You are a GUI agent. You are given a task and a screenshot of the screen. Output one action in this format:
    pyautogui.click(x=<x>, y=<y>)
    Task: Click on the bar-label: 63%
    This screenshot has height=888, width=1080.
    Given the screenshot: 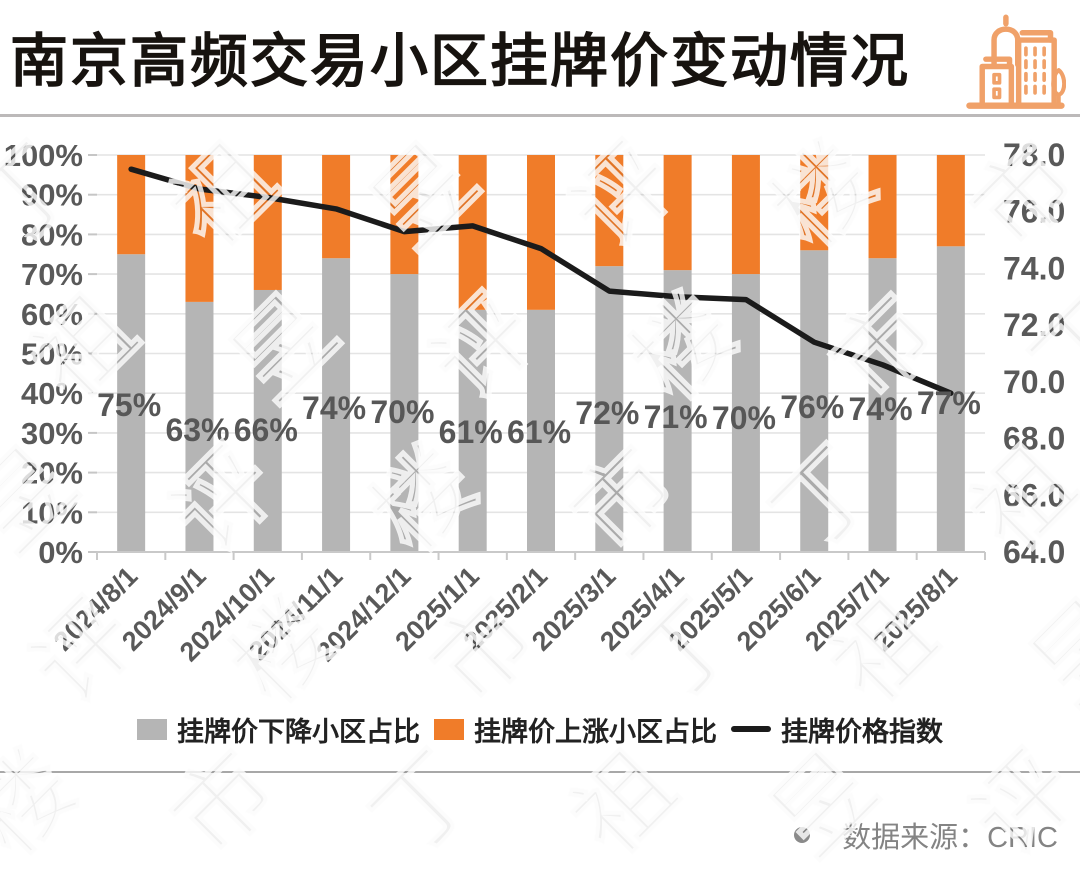 What is the action you would take?
    pyautogui.click(x=197, y=430)
    